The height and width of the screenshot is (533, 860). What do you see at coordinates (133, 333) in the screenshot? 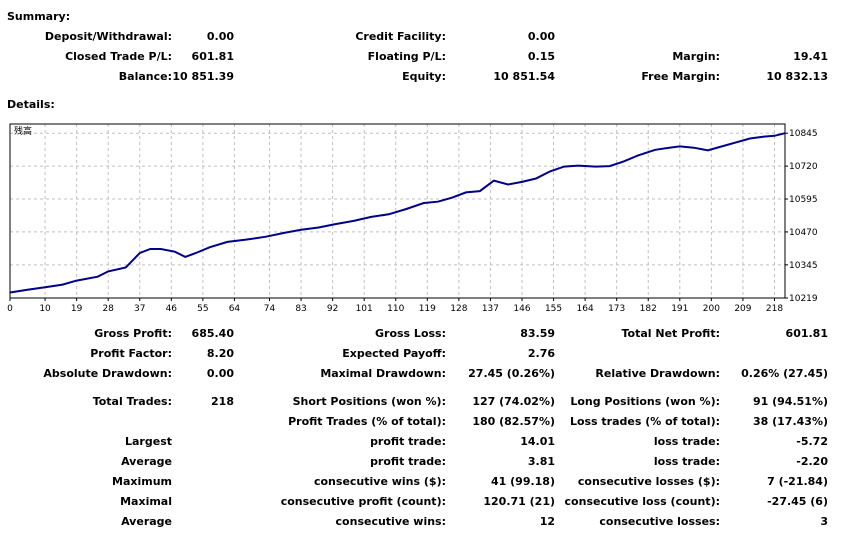
I see `col1-label: Gross Profit:` at bounding box center [133, 333].